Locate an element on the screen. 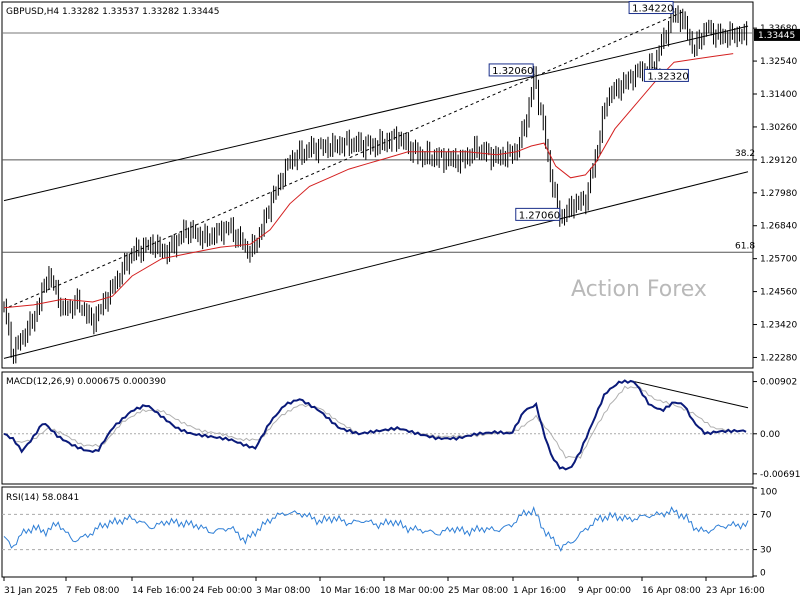  price-tick-label: 1.25700 is located at coordinates (778, 260).